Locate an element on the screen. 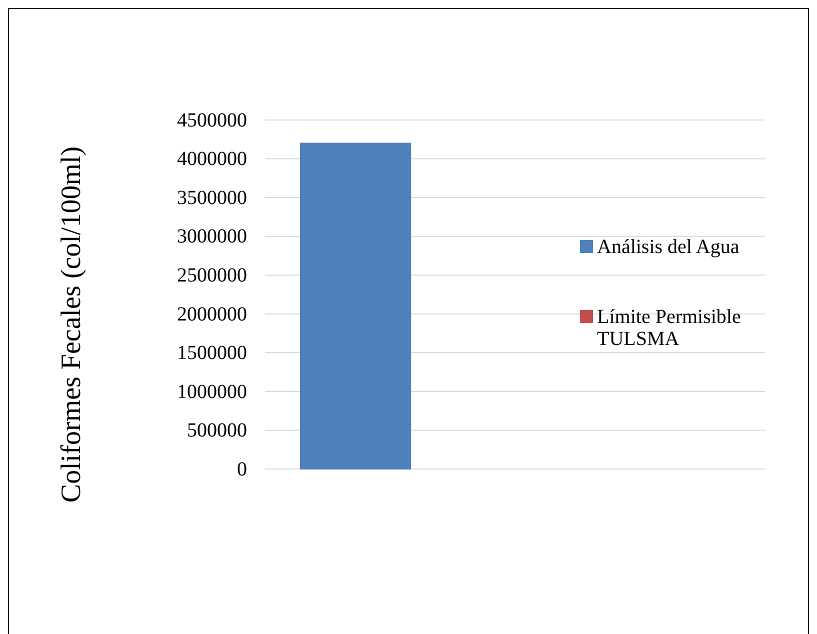  y-tick-label: 3500000 is located at coordinates (212, 197).